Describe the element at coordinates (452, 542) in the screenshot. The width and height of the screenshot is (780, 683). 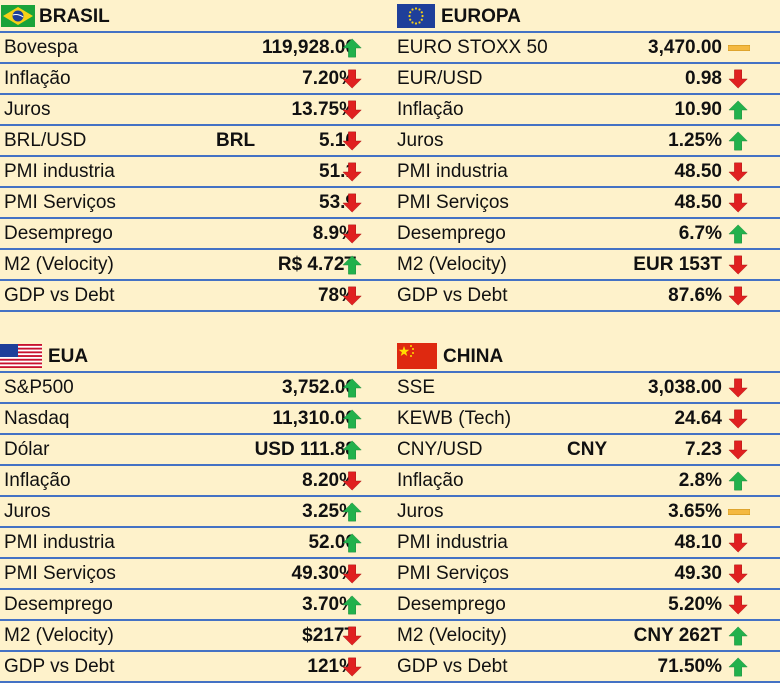
I see `china-row-label: PMI industria` at that location.